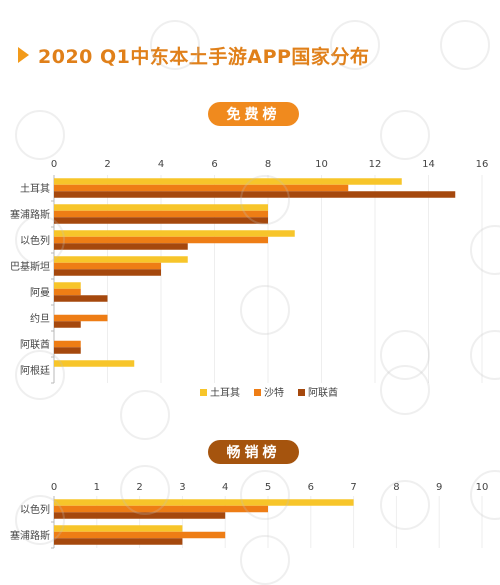 The image size is (500, 585). Describe the element at coordinates (35, 188) in the screenshot. I see `category-label: 土耳其` at that location.